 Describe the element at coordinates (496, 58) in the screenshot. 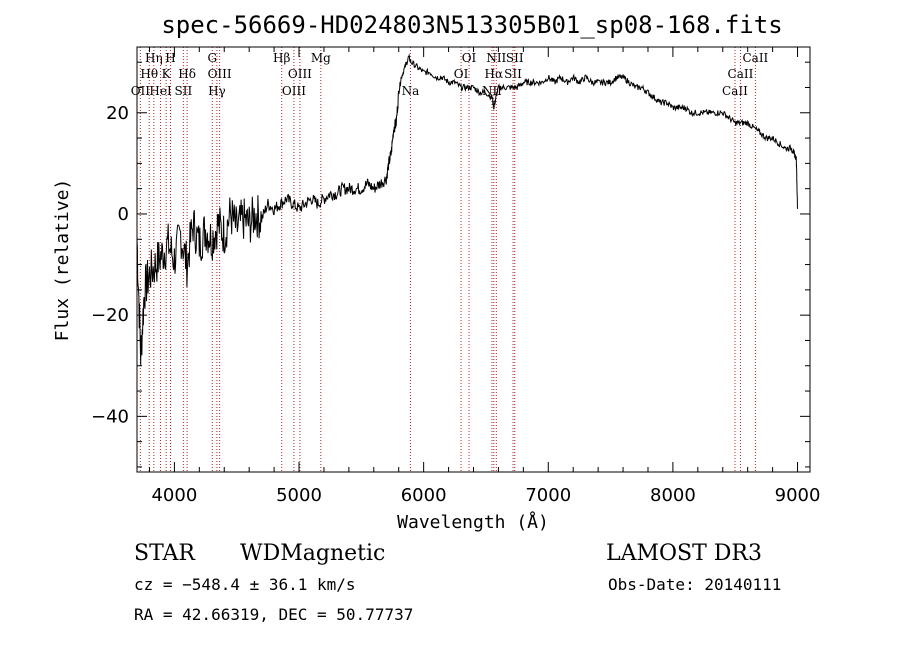

I see `line-marker-label: NII` at that location.